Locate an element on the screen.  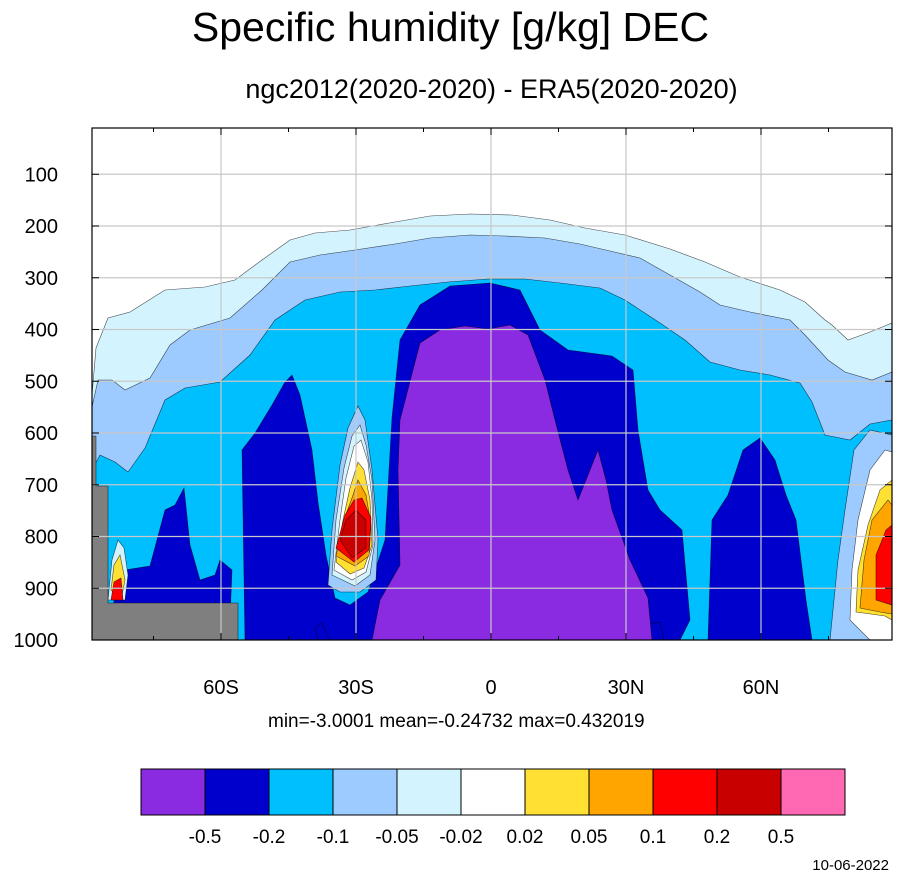
colorbar-label: 0.2 is located at coordinates (717, 837).